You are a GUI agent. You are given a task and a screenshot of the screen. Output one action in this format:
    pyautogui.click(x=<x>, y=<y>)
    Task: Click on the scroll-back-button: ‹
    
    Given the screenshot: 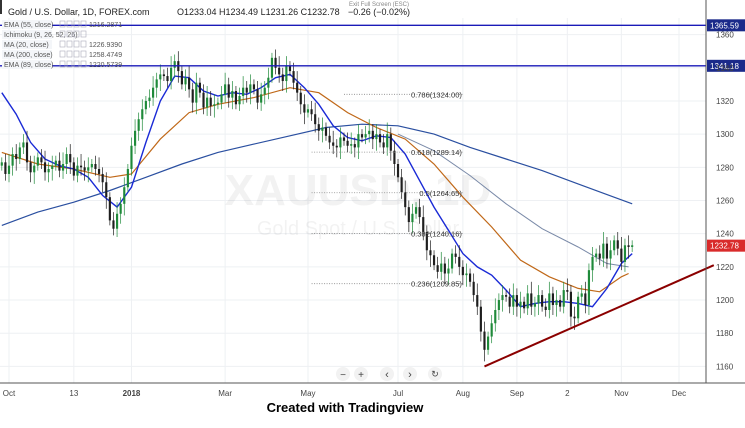 What is the action you would take?
    pyautogui.click(x=387, y=374)
    